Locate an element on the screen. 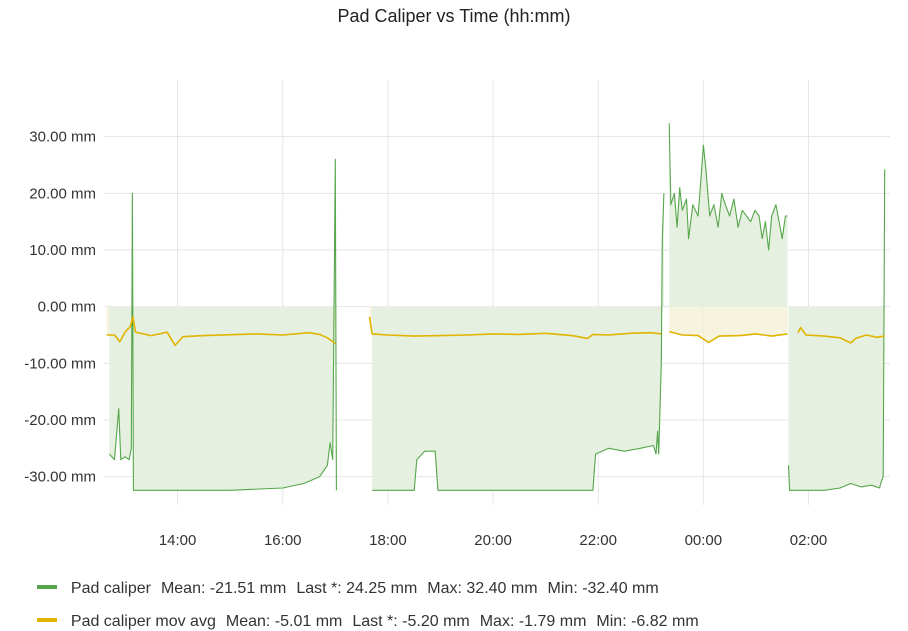 This screenshot has width=908, height=631. legend-mean: Mean: -21.51 mm is located at coordinates (223, 588).